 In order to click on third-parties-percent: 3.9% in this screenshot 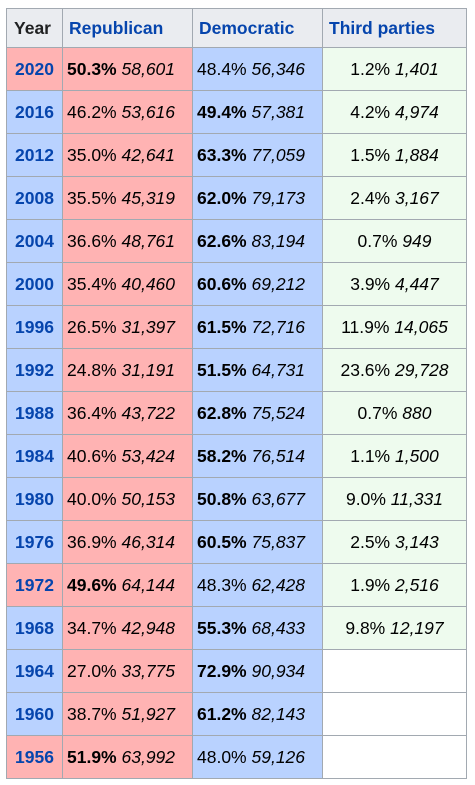, I will do `click(370, 283)`.